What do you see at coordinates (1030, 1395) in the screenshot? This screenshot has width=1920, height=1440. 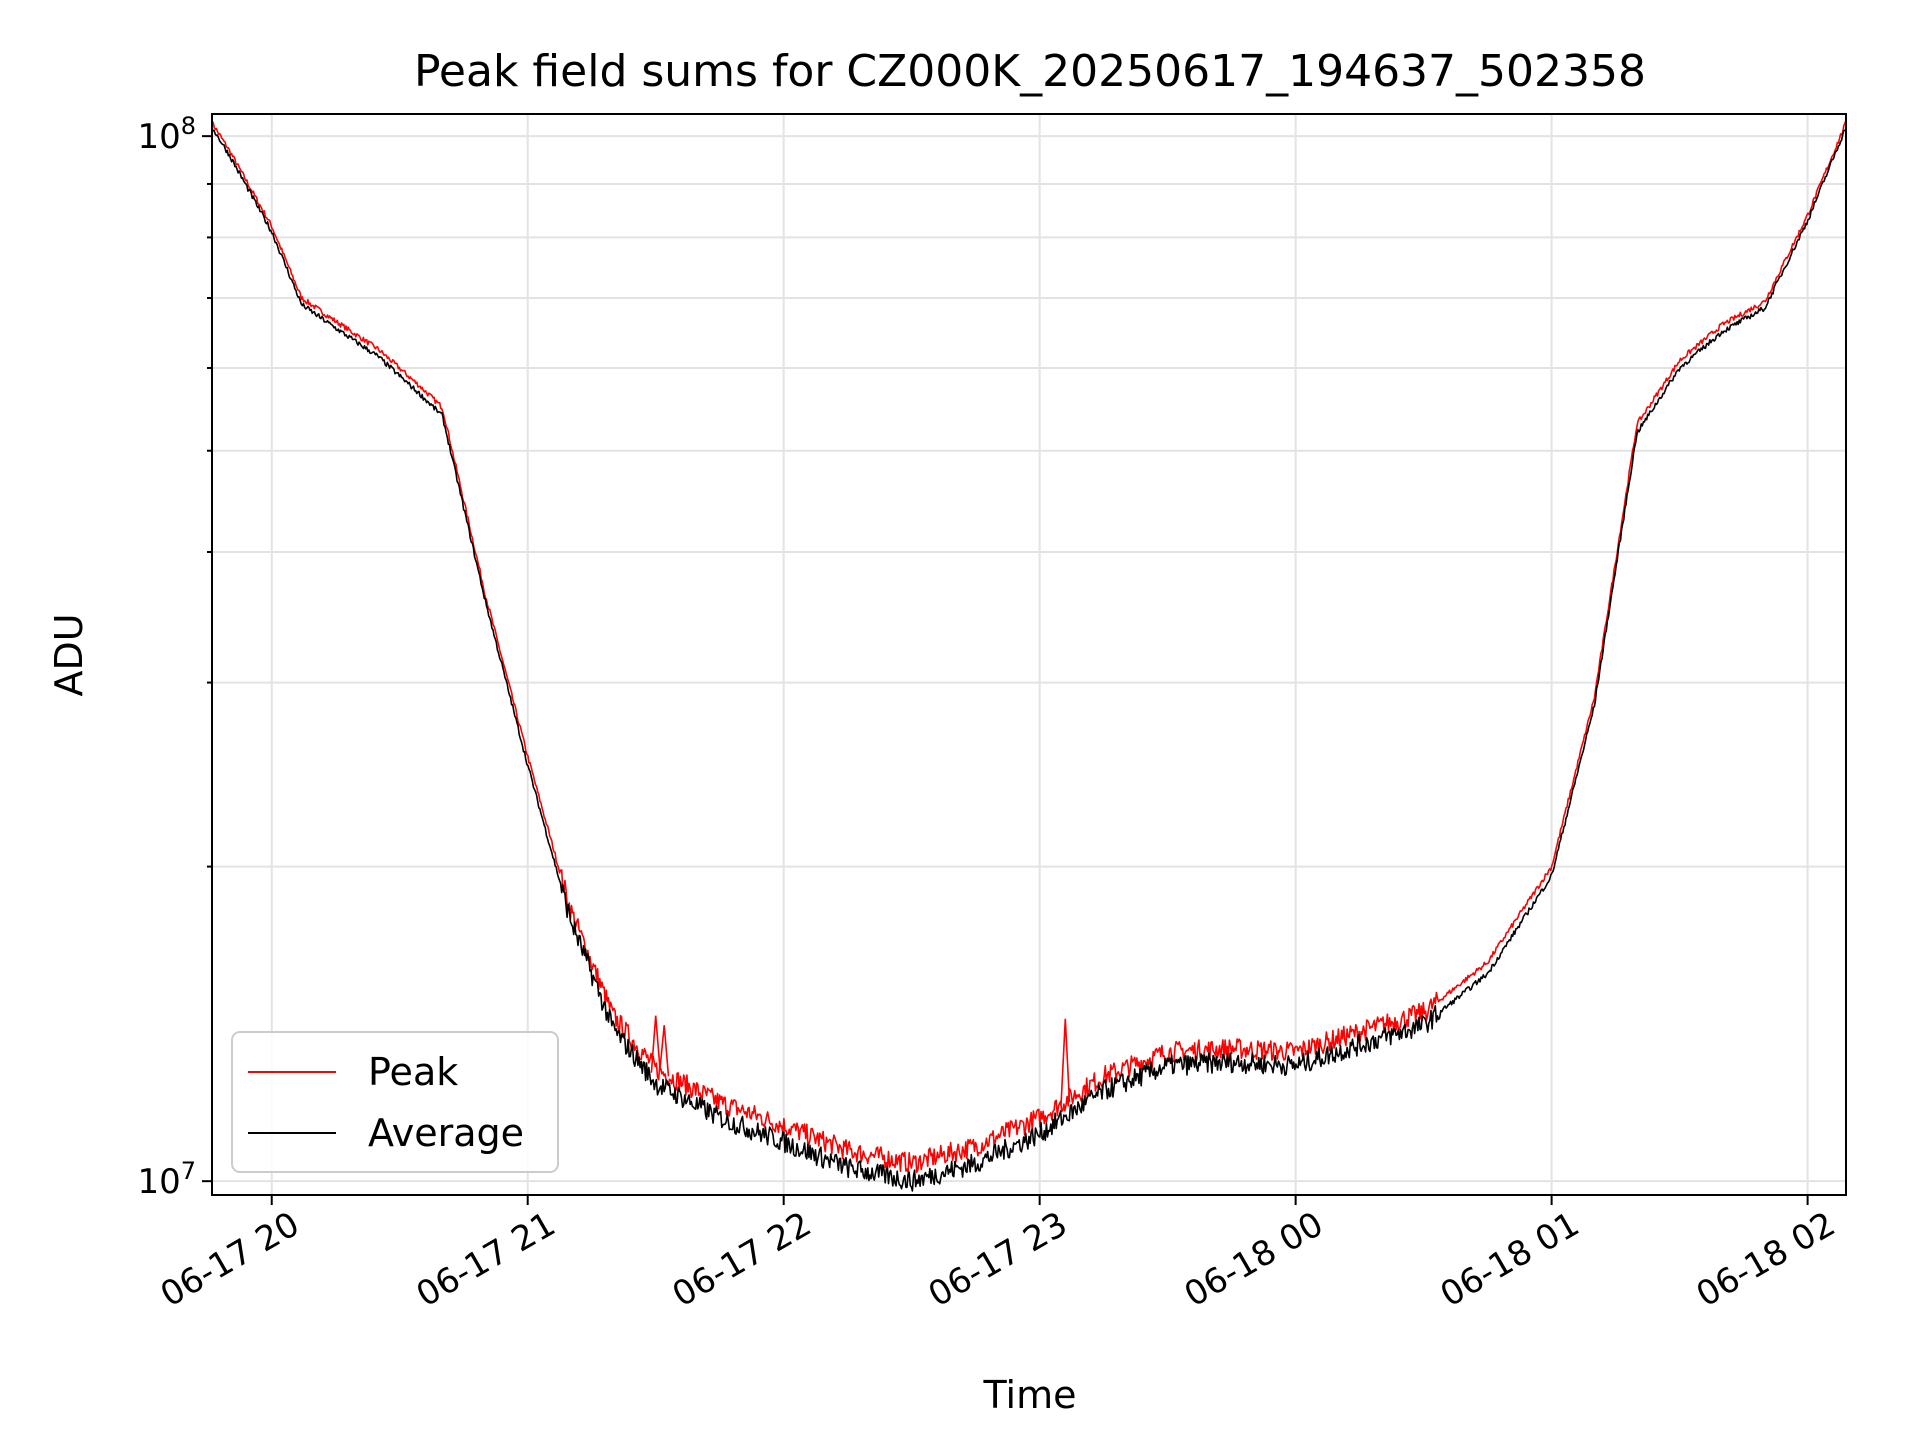 I see `x-axis-label: Time` at bounding box center [1030, 1395].